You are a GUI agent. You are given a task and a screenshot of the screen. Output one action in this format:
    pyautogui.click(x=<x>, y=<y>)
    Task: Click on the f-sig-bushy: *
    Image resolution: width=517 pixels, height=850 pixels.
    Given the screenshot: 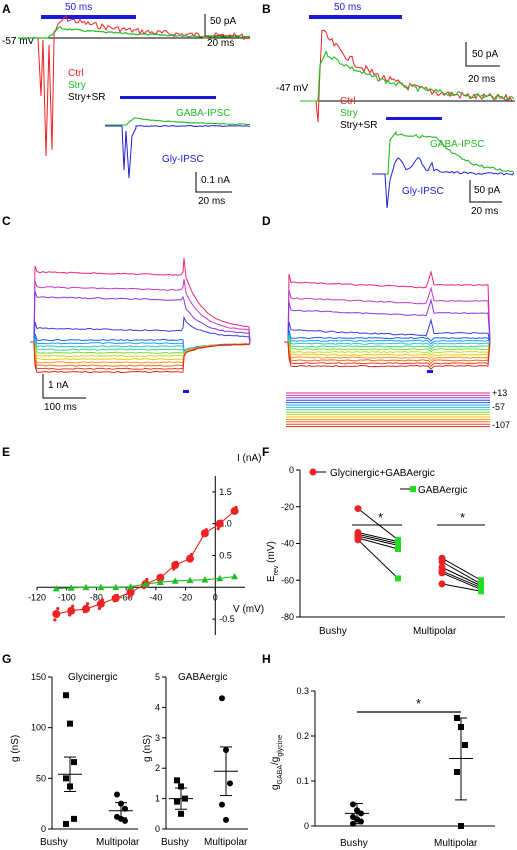 What is the action you would take?
    pyautogui.click(x=380, y=517)
    